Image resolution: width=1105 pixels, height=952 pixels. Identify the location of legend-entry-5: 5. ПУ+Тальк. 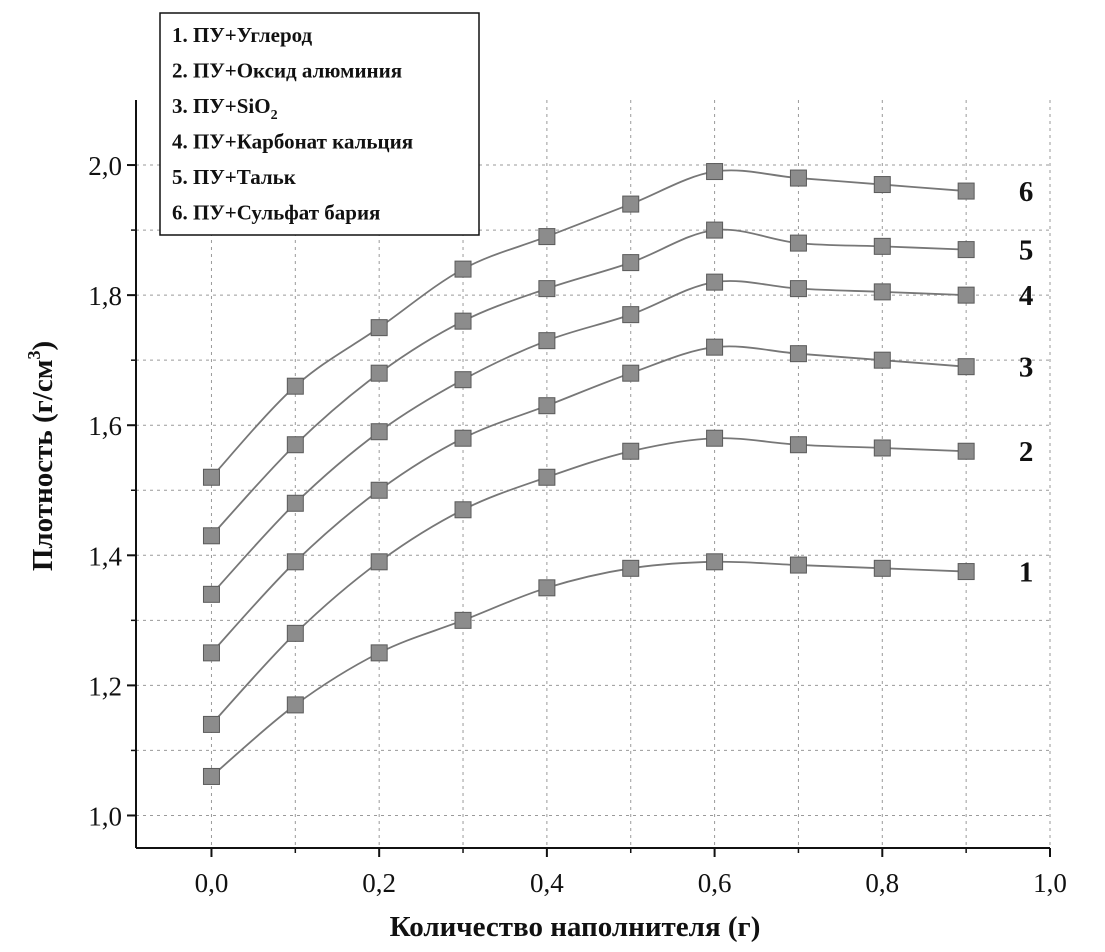
(234, 177).